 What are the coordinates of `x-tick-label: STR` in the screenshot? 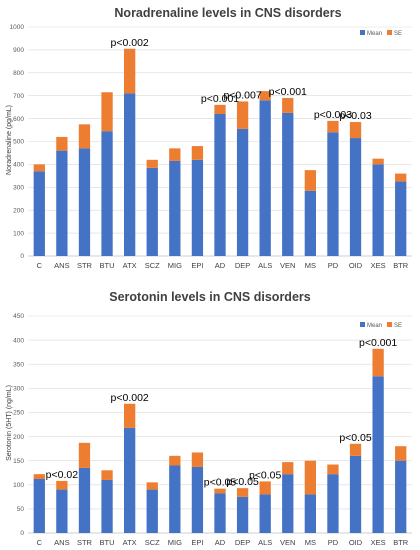 It's located at (85, 265).